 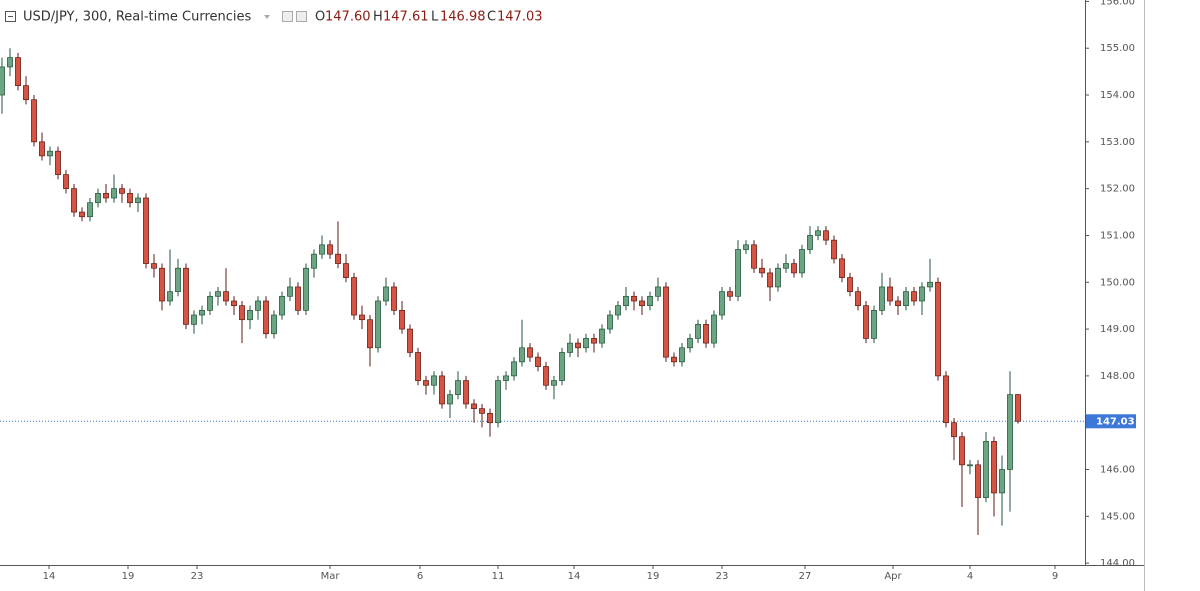 What do you see at coordinates (1115, 421) in the screenshot?
I see `last-price-label: 147.03` at bounding box center [1115, 421].